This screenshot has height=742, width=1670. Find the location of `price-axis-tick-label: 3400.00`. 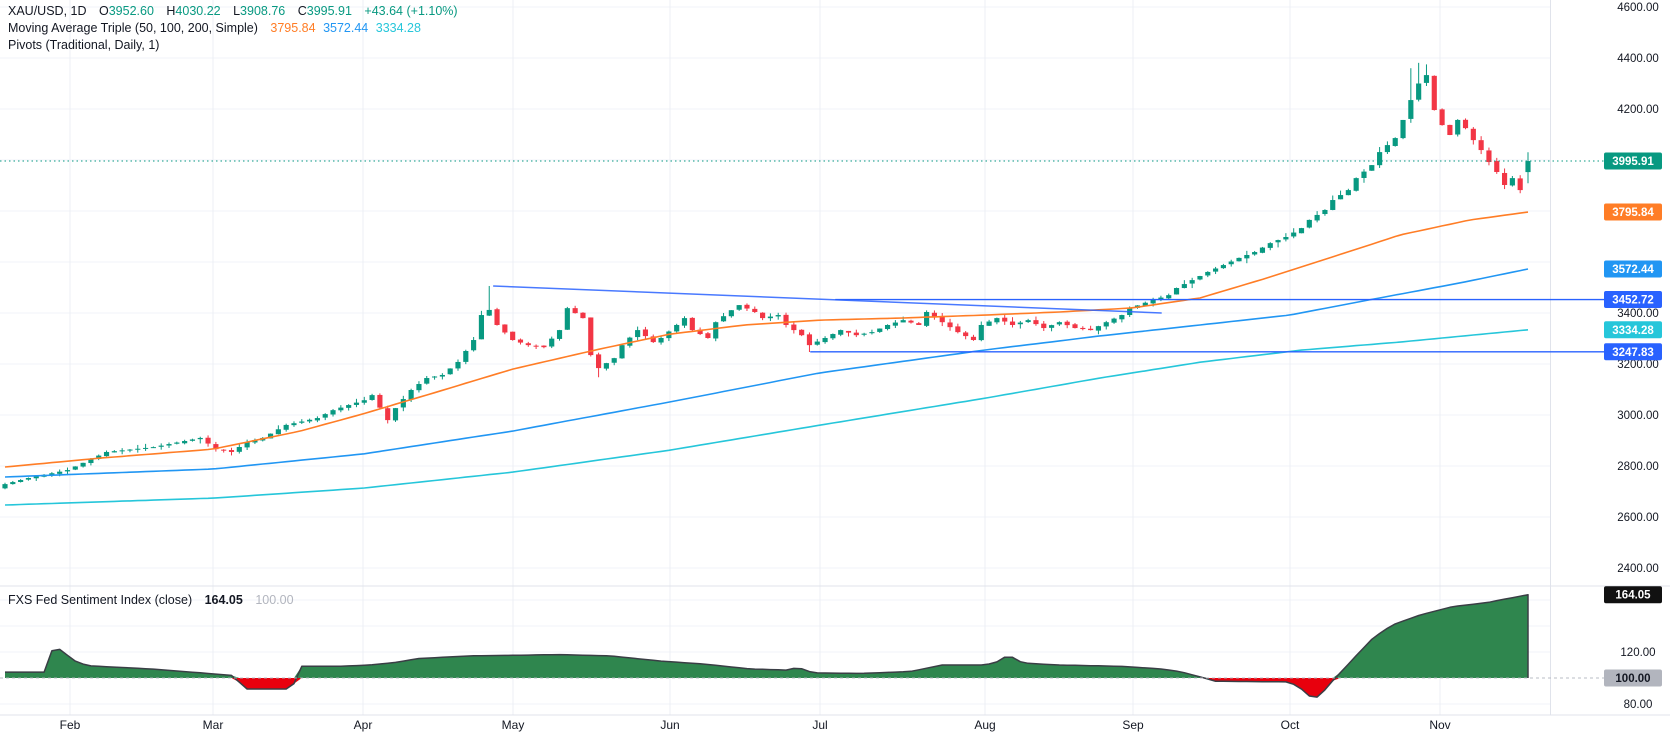

price-axis-tick-label: 3400.00 is located at coordinates (1638, 314).